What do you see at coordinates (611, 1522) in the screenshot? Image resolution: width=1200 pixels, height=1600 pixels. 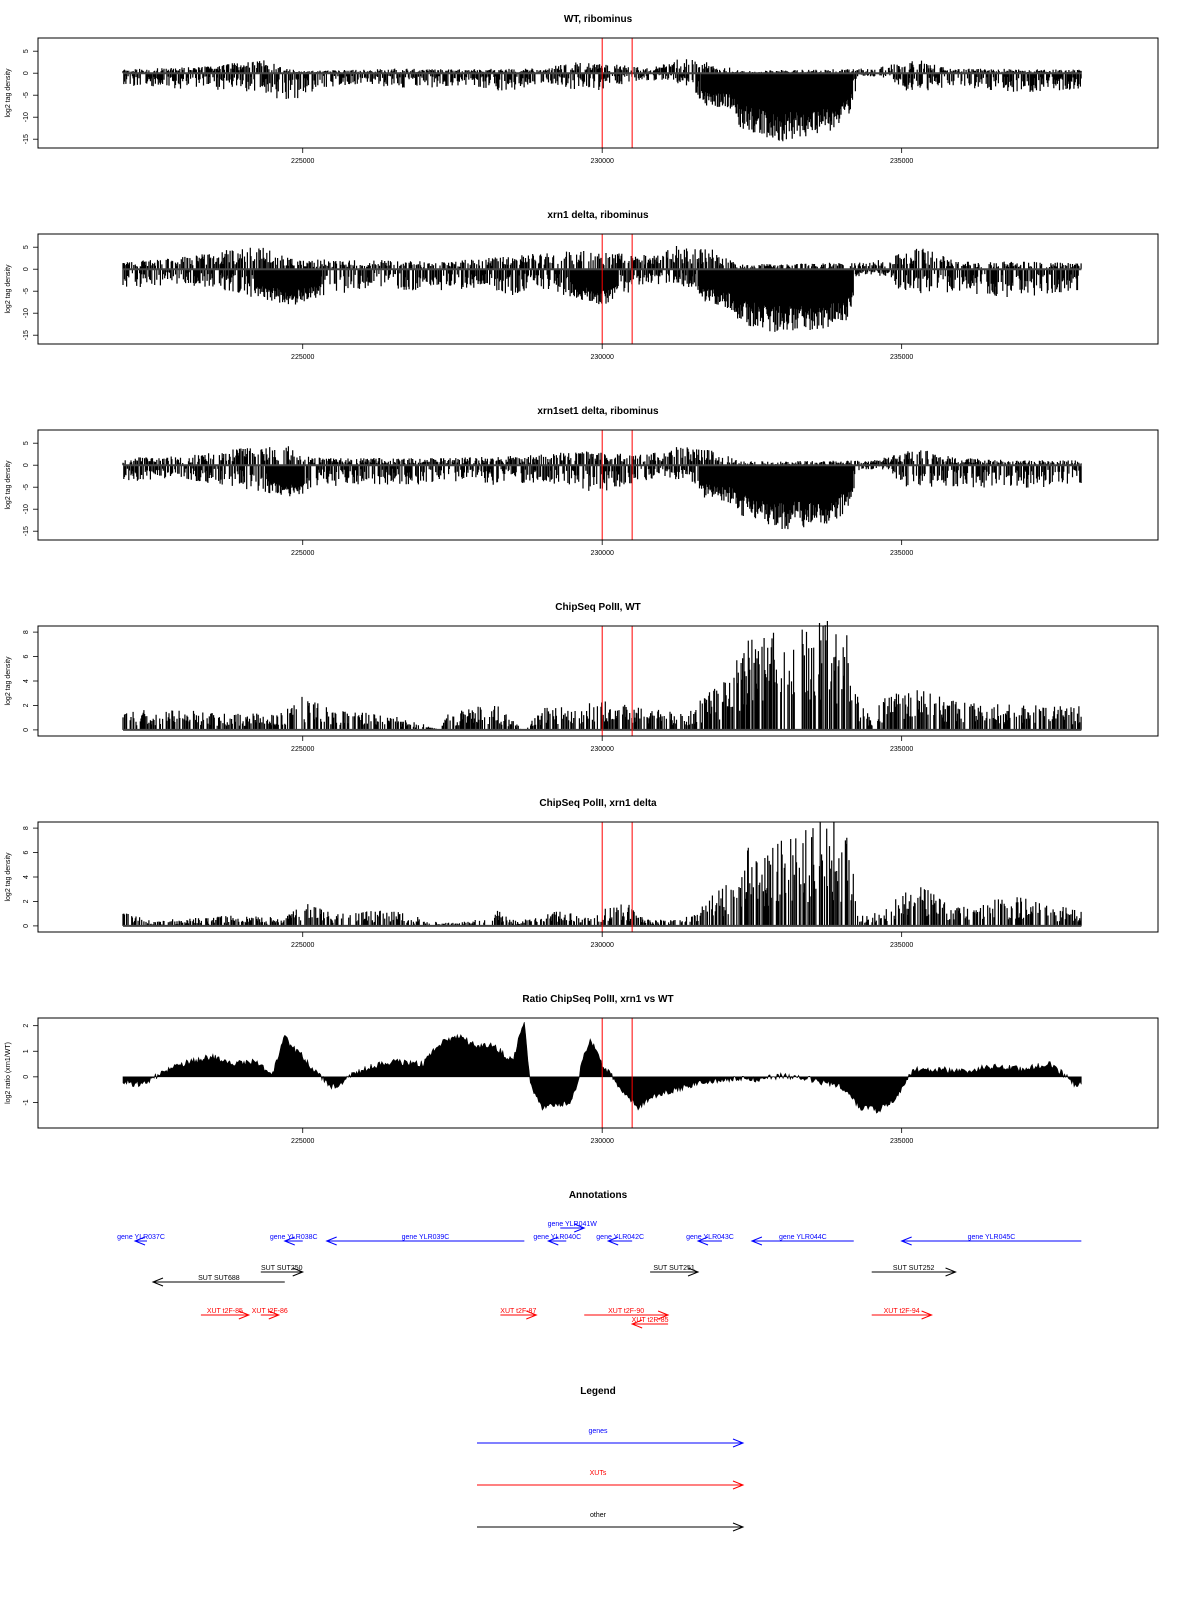 I see `legend-entry-other: other` at bounding box center [611, 1522].